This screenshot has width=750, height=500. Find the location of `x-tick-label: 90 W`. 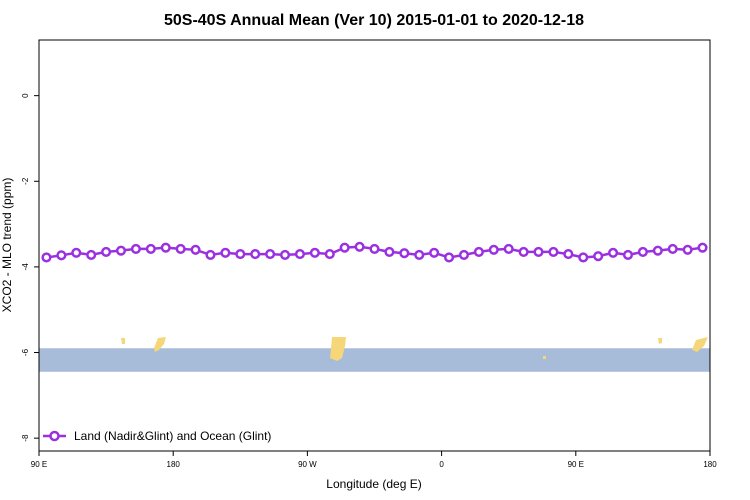

x-tick-label: 90 W is located at coordinates (307, 464).